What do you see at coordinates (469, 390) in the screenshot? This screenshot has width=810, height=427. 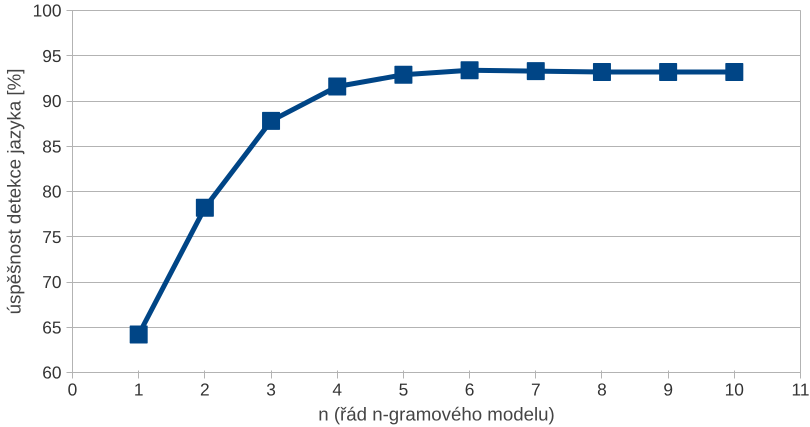 I see `x-tick-label: 6` at bounding box center [469, 390].